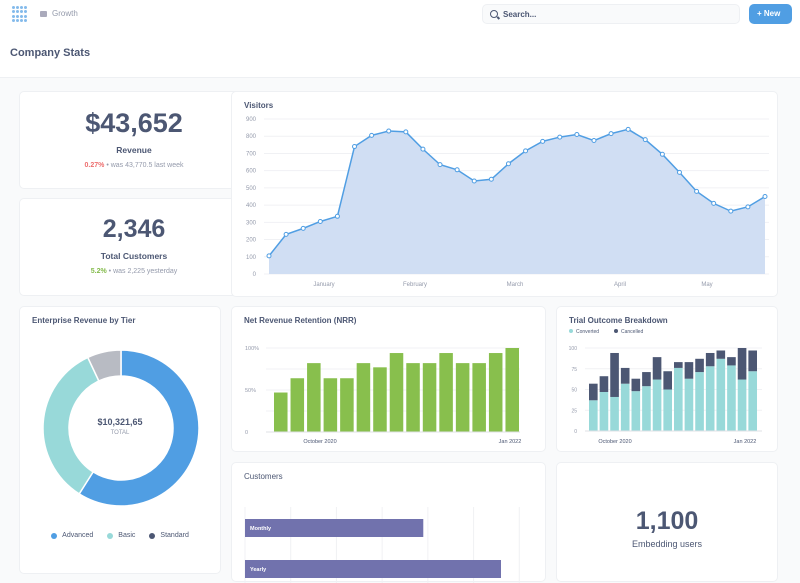 Image resolution: width=800 pixels, height=583 pixels. Describe the element at coordinates (134, 123) in the screenshot. I see `revenue-value: $43,652` at that location.